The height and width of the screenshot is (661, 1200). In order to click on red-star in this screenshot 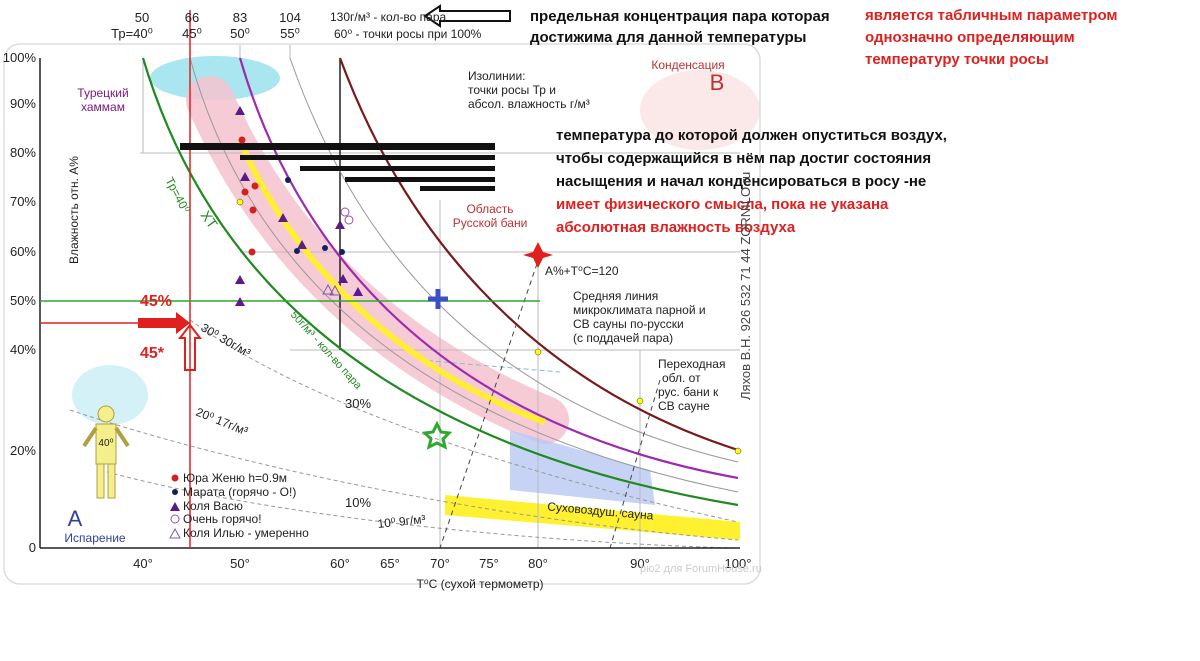, I will do `click(538, 255)`.